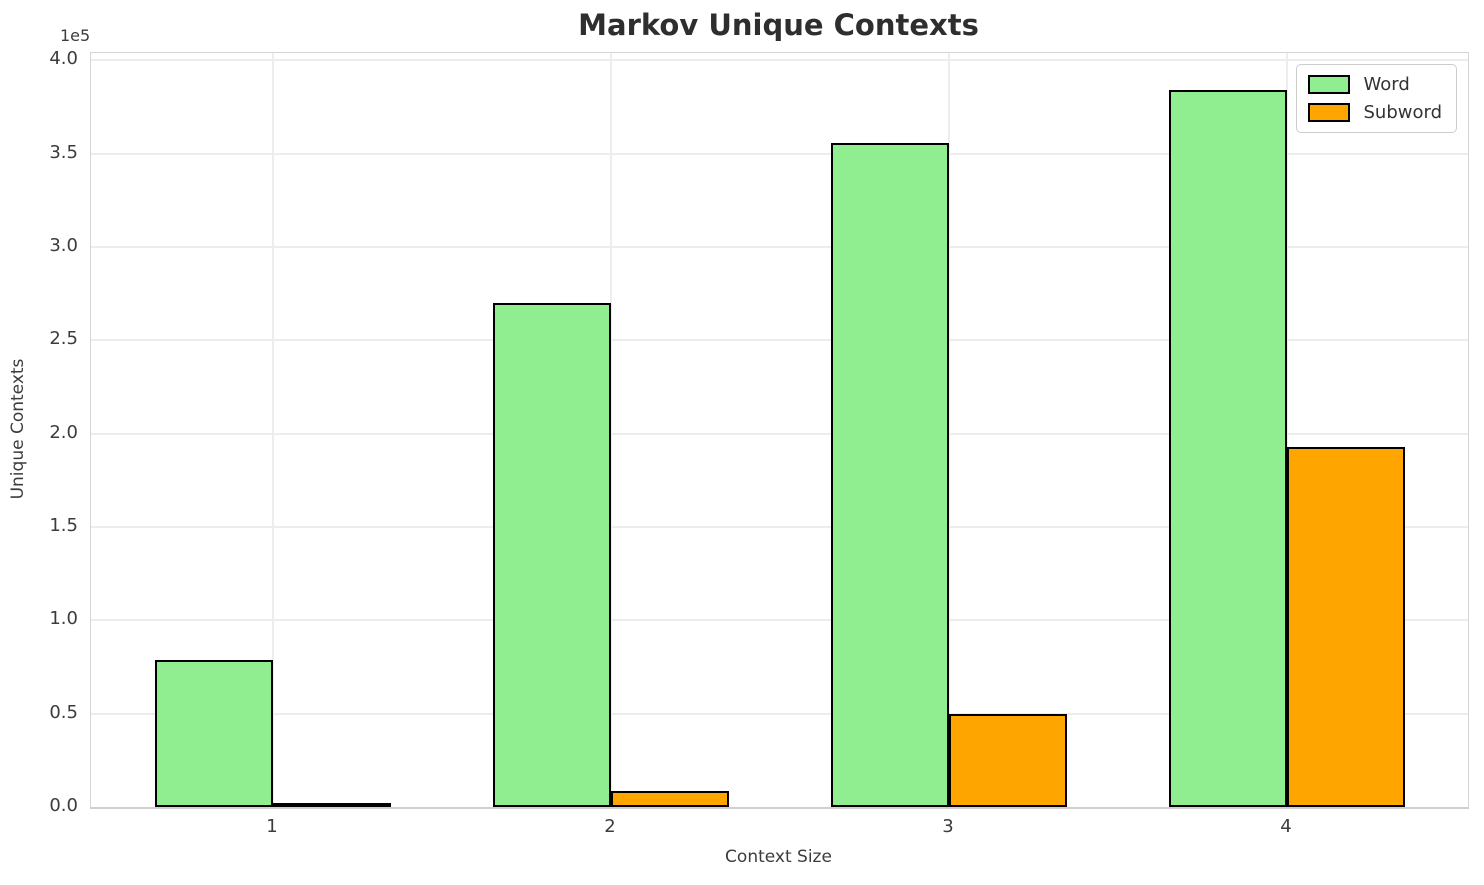  What do you see at coordinates (1286, 826) in the screenshot?
I see `x-tick-label: 4` at bounding box center [1286, 826].